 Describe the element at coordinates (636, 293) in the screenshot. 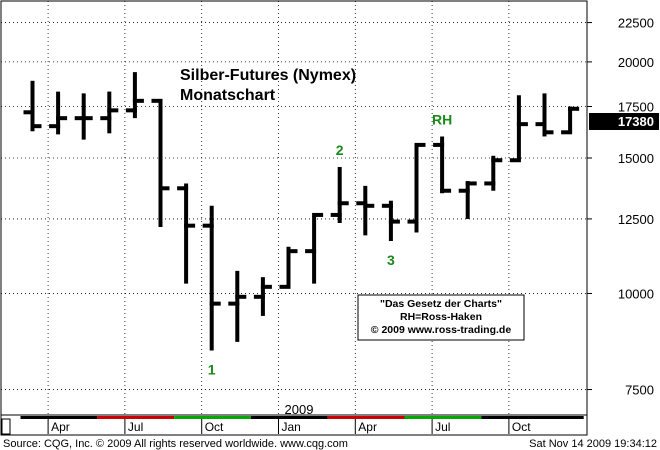

I see `y-tick-label: 10000` at that location.